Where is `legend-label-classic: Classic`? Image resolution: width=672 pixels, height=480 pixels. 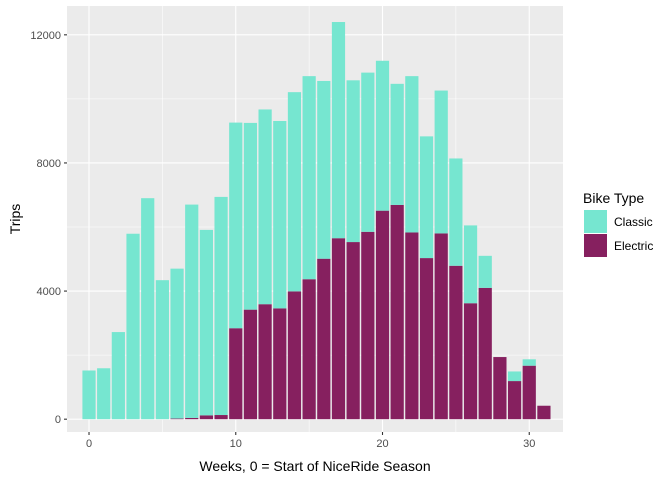 legend-label-classic: Classic is located at coordinates (633, 222).